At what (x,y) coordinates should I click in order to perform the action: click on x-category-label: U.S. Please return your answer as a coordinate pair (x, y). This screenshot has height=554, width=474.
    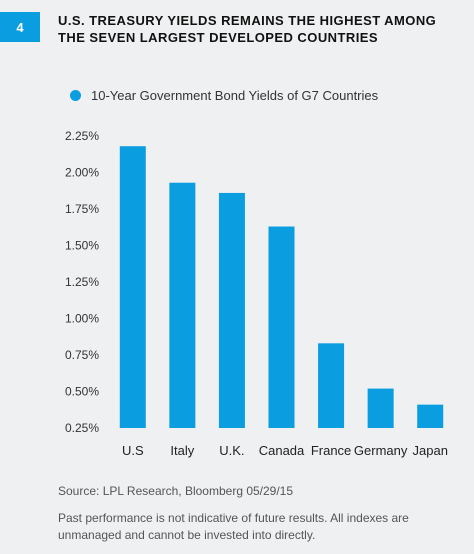
    Looking at the image, I should click on (133, 450).